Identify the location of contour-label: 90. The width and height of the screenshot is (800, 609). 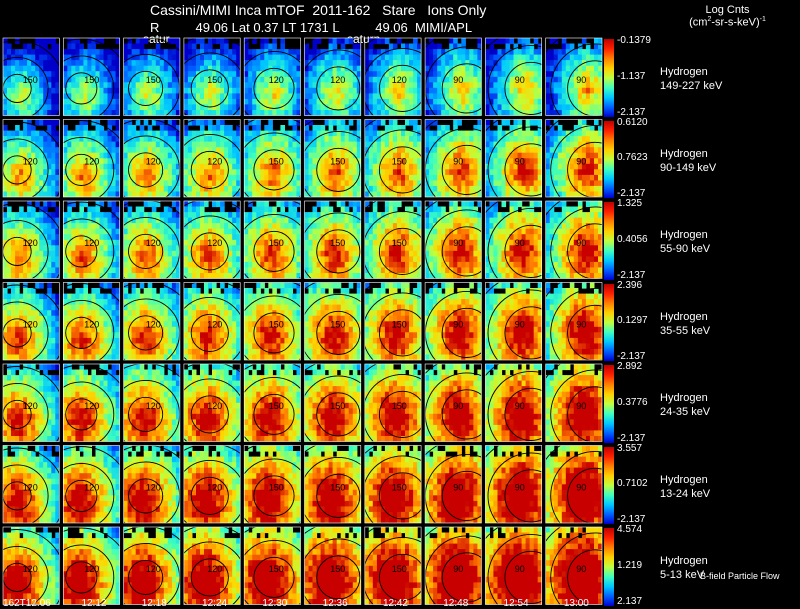
(458, 80).